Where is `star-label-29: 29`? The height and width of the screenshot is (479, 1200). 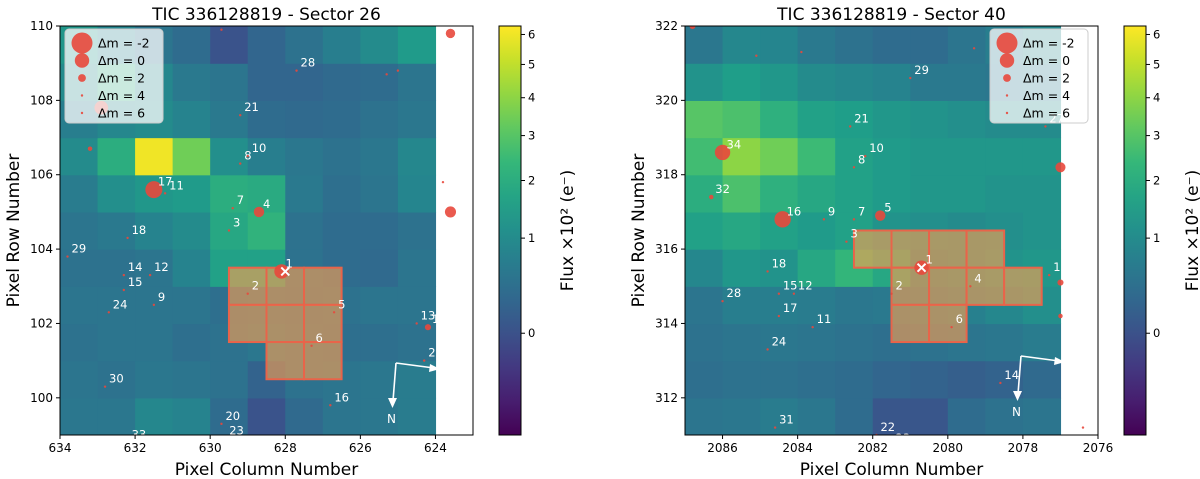 star-label-29: 29 is located at coordinates (921, 70).